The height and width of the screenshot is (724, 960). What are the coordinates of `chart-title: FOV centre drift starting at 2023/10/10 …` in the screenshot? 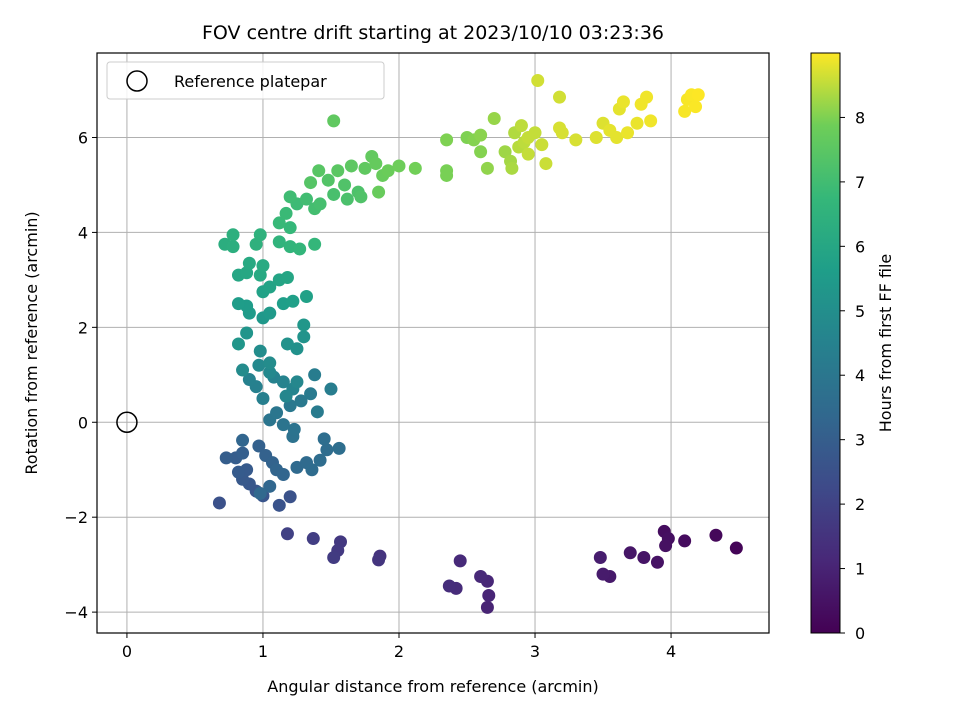 It's located at (433, 33).